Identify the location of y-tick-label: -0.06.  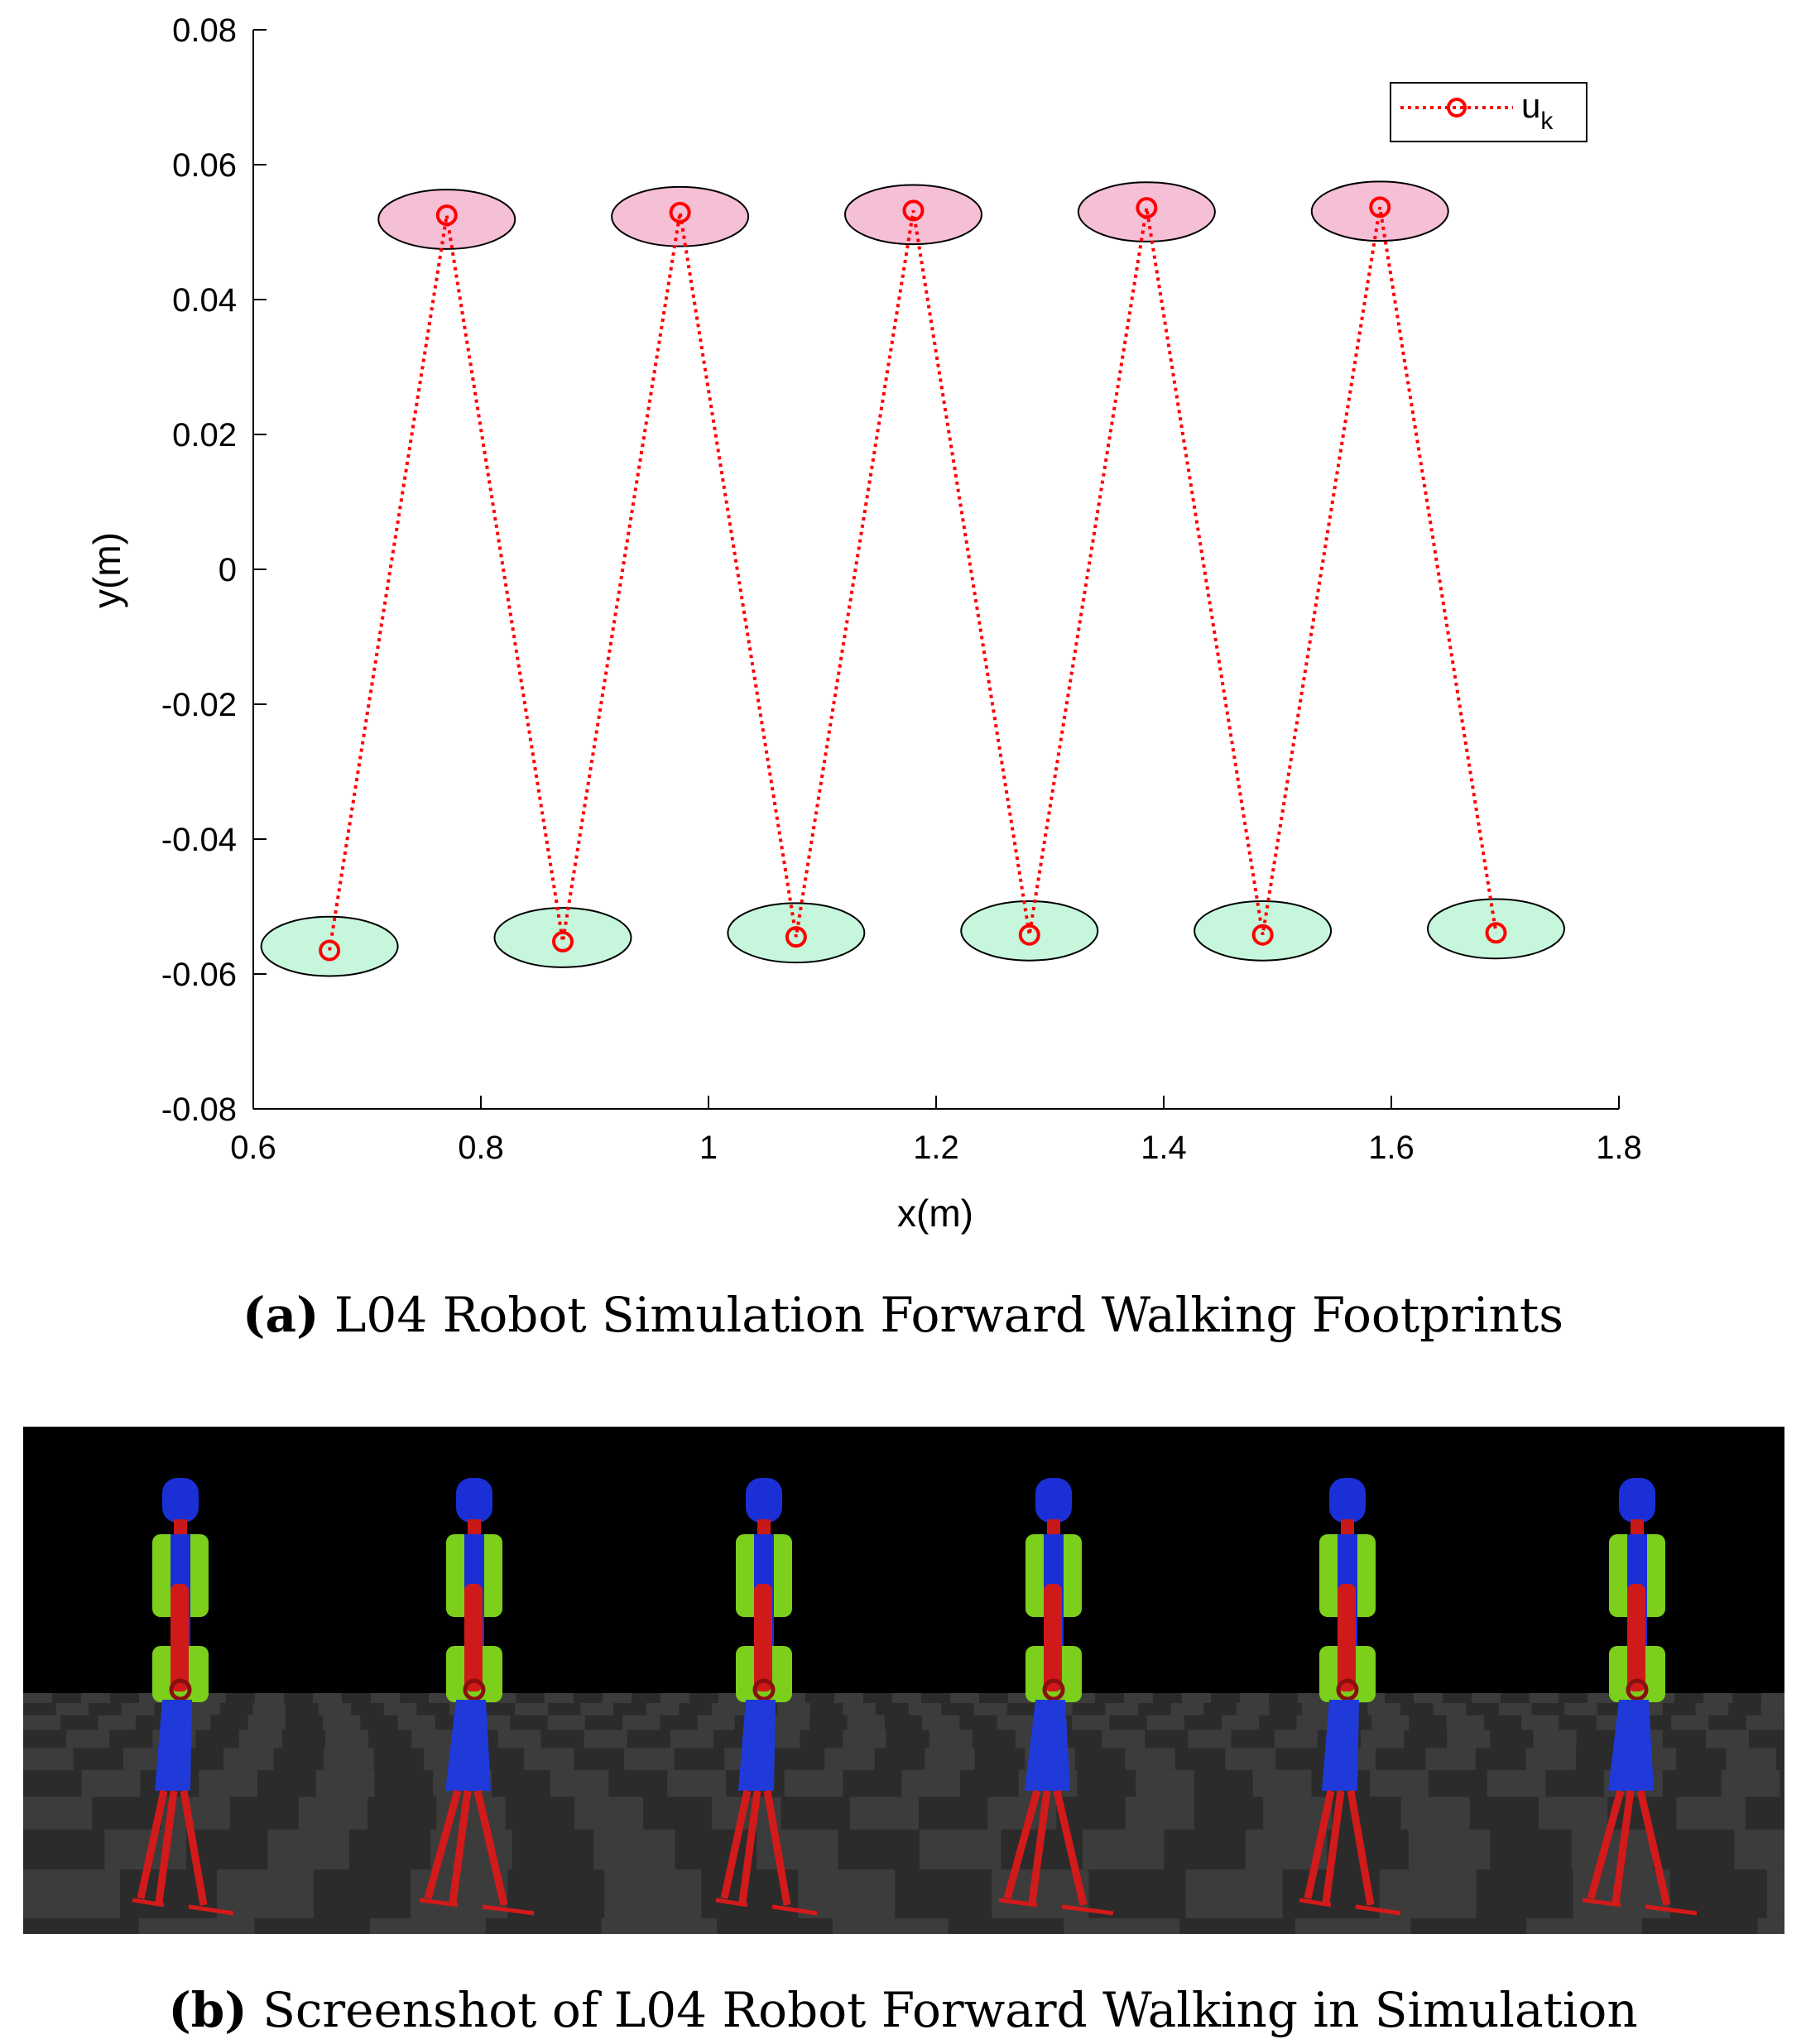
(199, 975).